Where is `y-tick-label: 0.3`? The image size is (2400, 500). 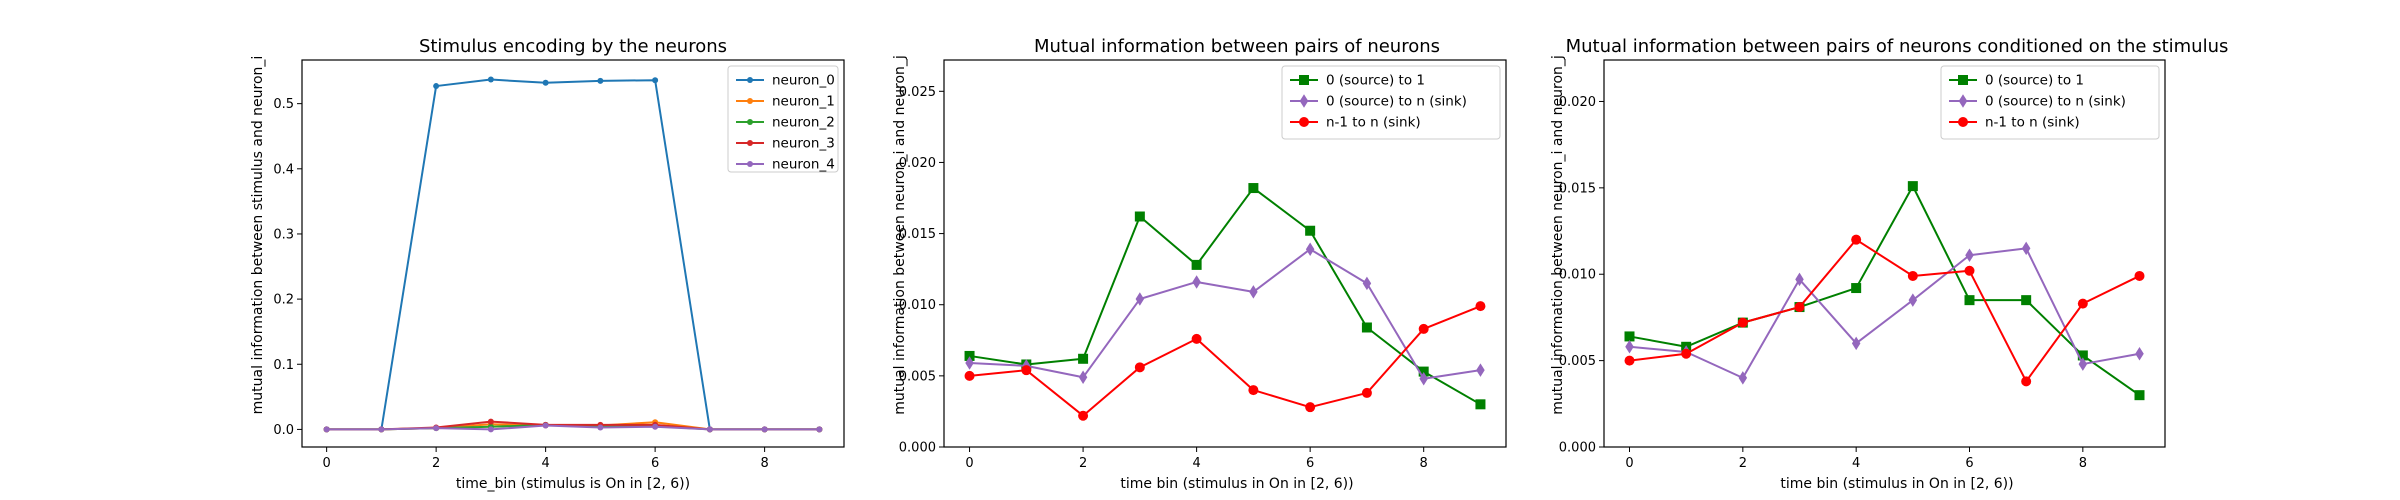
y-tick-label: 0.3 is located at coordinates (283, 234).